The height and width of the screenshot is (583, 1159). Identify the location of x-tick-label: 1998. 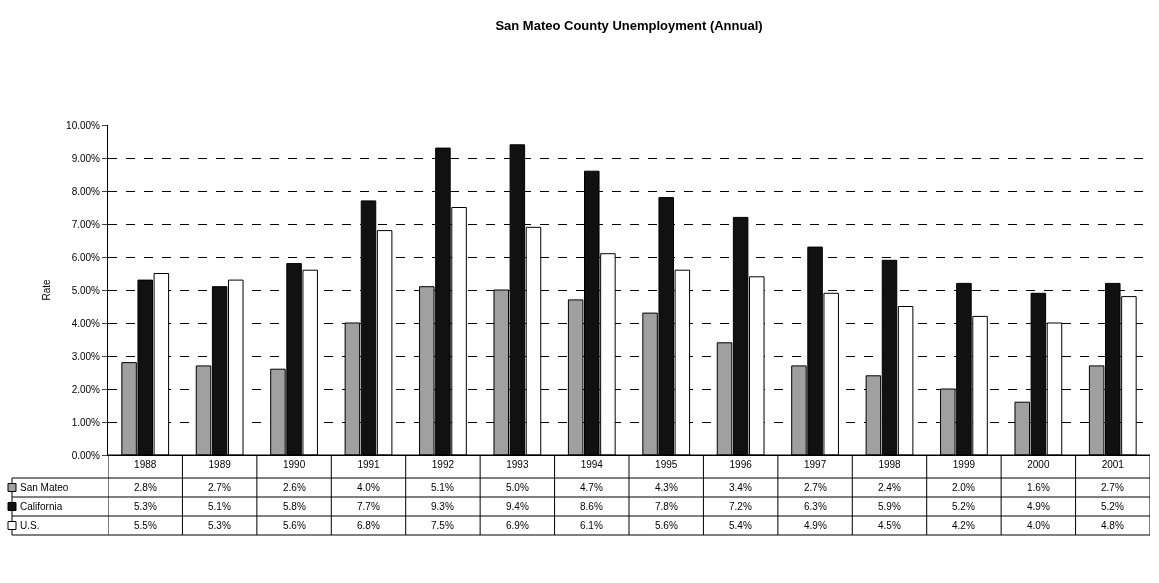
(890, 464).